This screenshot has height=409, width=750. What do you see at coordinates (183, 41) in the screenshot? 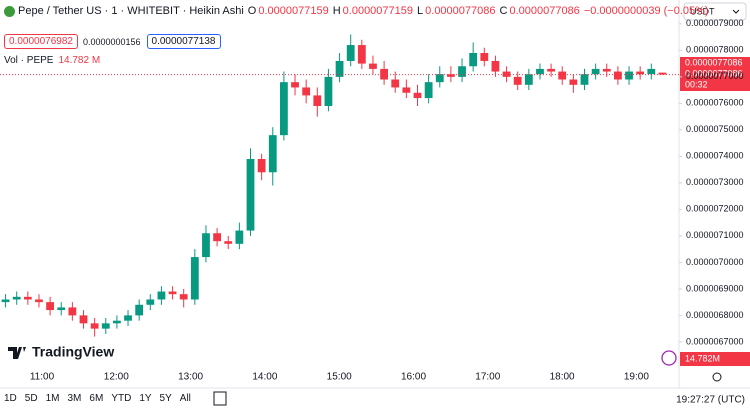
I see `ask: 0.0000077138` at bounding box center [183, 41].